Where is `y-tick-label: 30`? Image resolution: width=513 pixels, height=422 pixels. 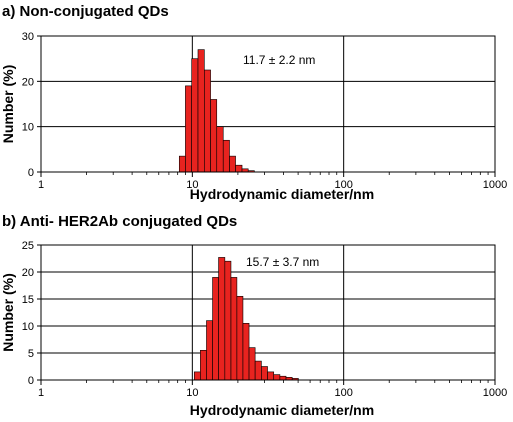 y-tick-label: 30 is located at coordinates (28, 37).